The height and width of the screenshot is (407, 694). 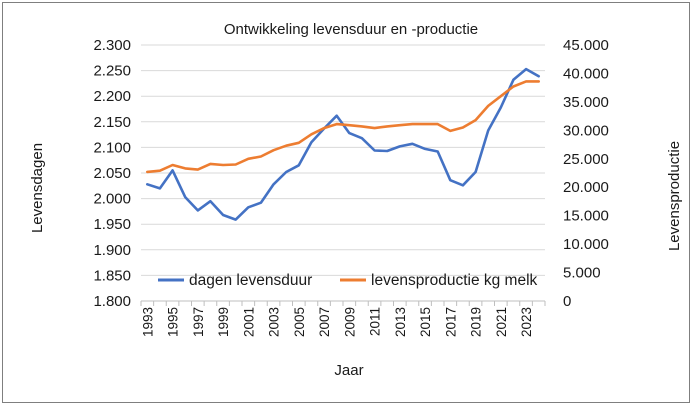 I want to click on y-right-tick-label: 30.000, so click(x=586, y=130).